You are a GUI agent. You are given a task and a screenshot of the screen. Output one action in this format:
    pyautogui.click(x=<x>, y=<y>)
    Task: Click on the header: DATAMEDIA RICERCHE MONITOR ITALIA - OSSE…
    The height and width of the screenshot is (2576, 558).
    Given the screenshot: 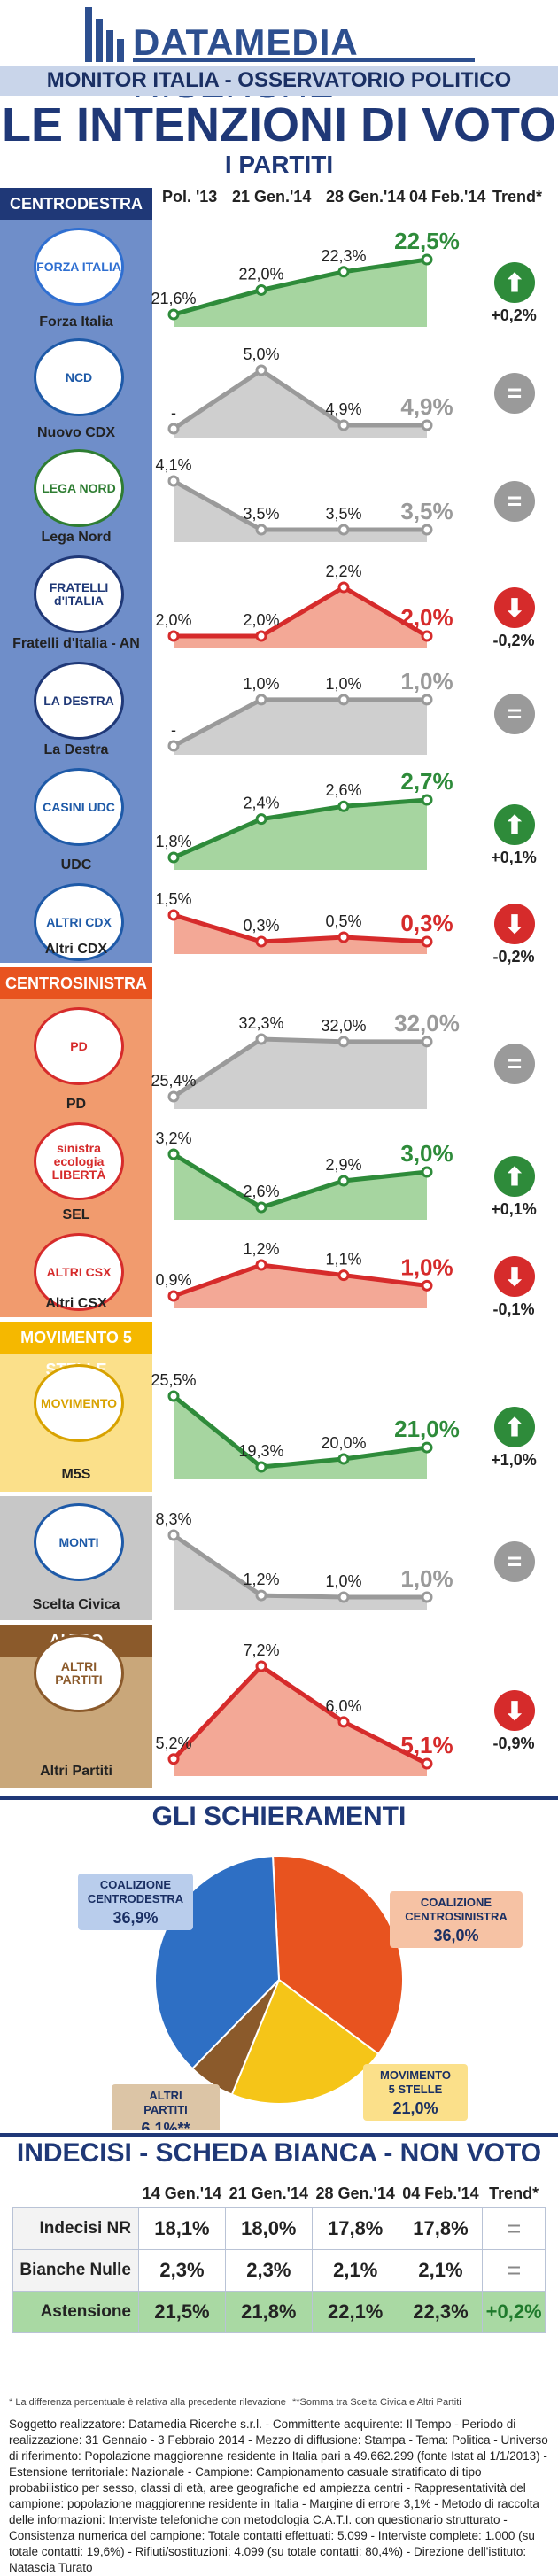 What is the action you would take?
    pyautogui.click(x=279, y=93)
    